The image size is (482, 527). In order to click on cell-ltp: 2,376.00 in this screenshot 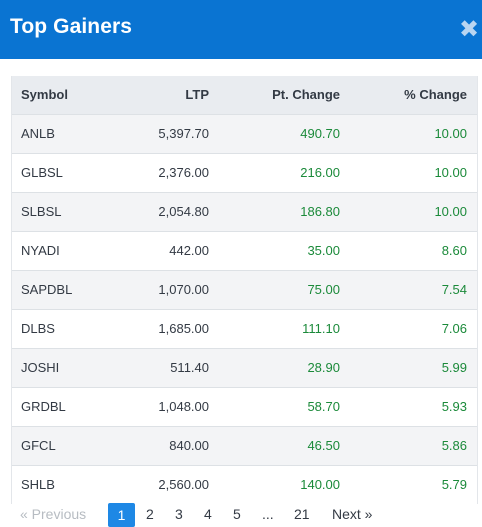, I will do `click(183, 172)`.